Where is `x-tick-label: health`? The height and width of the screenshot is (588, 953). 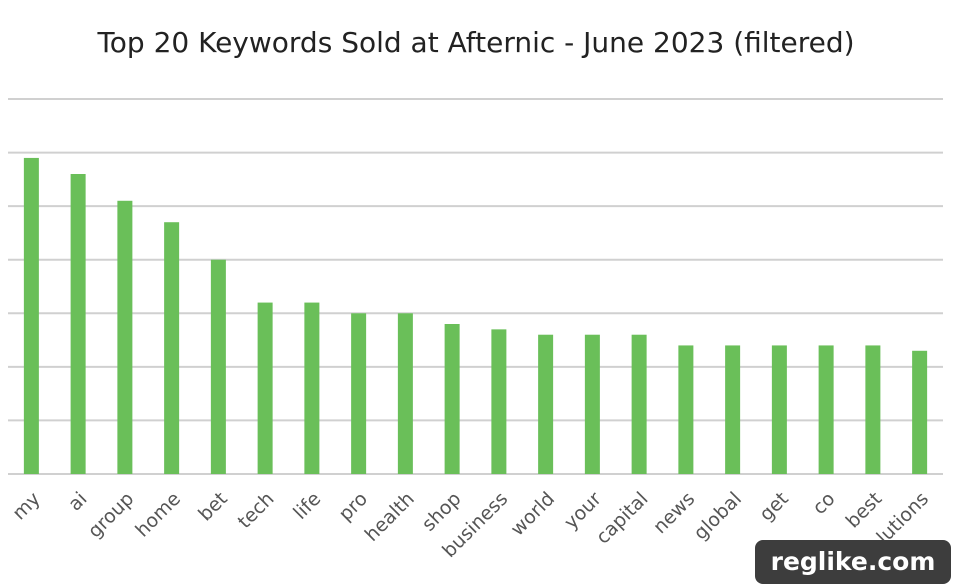 x-tick-label: health is located at coordinates (390, 517).